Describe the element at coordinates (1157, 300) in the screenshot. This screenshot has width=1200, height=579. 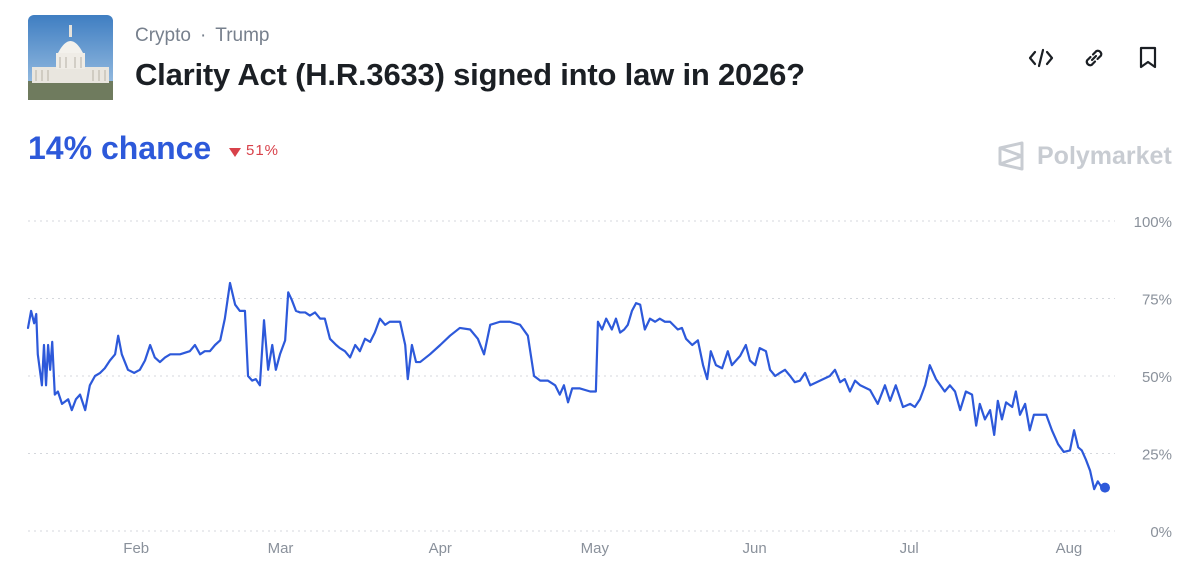
I see `y-tick-label: 75%` at that location.